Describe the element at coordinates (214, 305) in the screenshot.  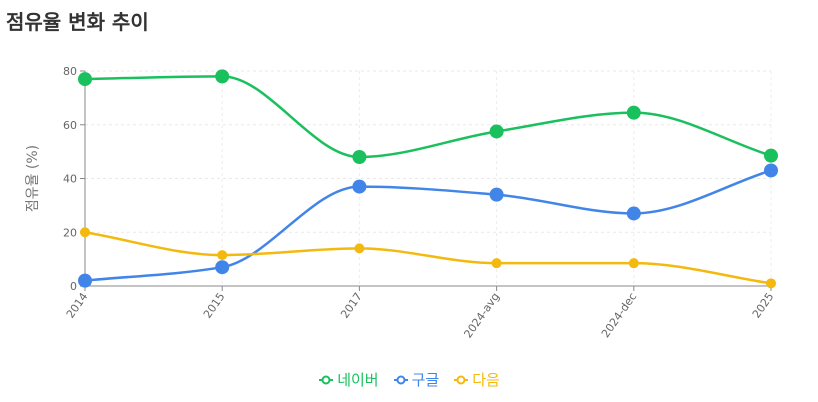
I see `x-tick-label: 2015` at that location.